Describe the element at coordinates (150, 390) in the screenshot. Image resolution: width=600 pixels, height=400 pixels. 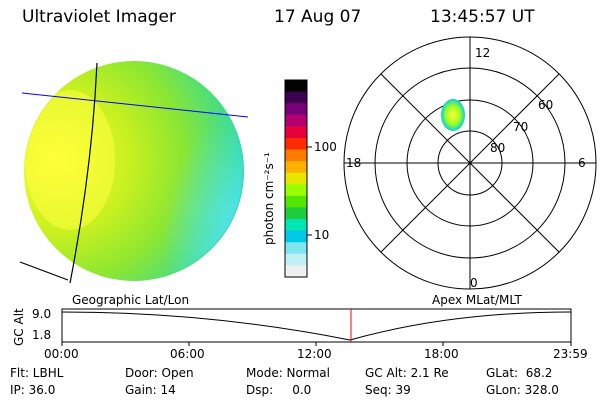
I see `gain-info: Gain: 14` at that location.